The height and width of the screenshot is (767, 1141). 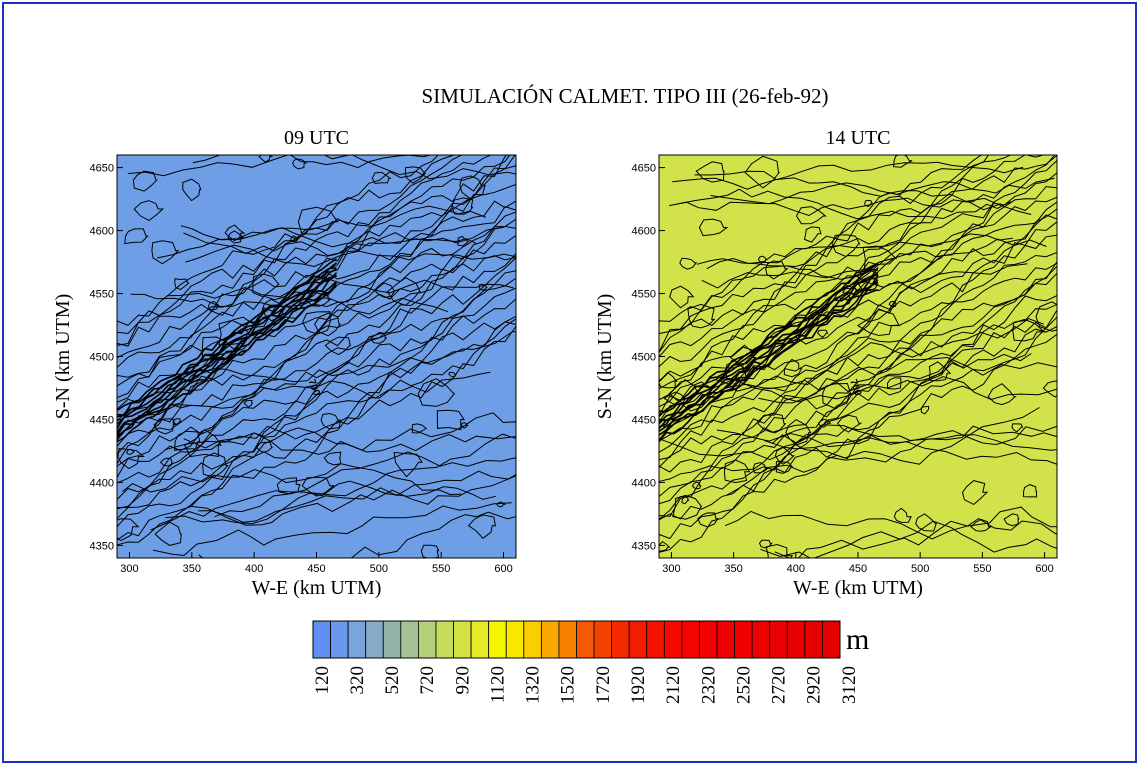 What do you see at coordinates (102, 295) in the screenshot?
I see `y-tick-label: 4550` at bounding box center [102, 295].